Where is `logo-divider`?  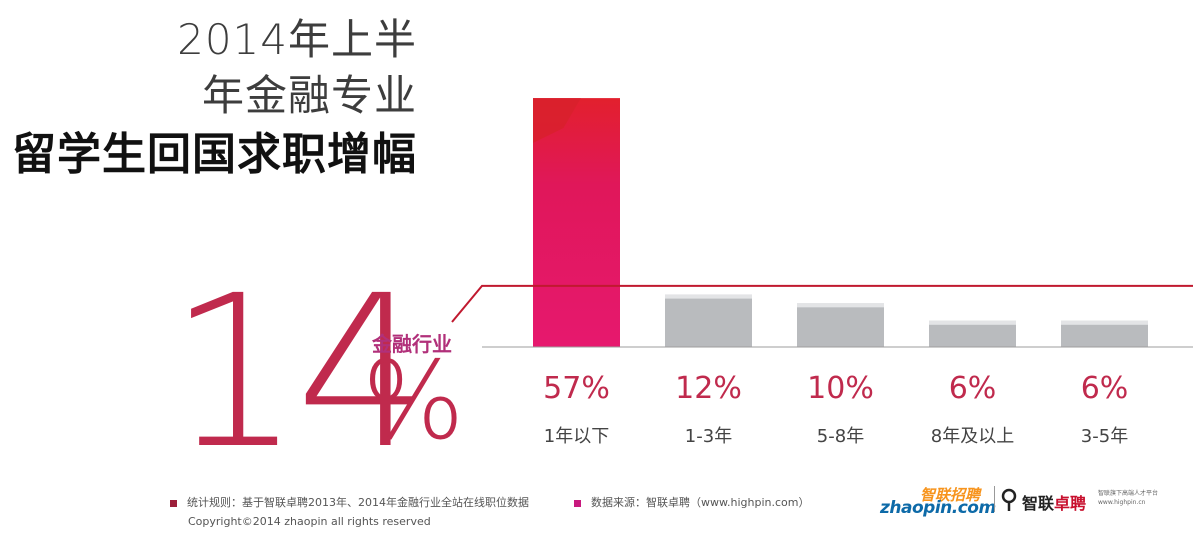 logo-divider is located at coordinates (994, 499).